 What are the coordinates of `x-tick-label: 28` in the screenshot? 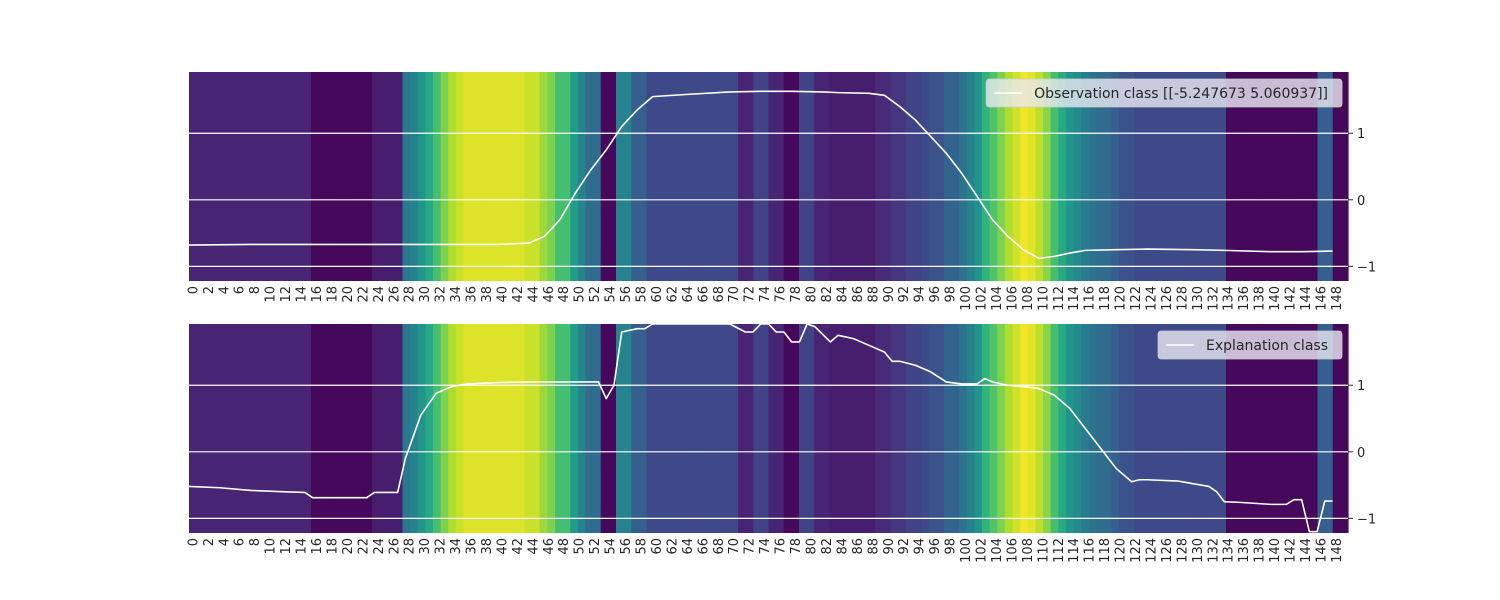 It's located at (410, 294).